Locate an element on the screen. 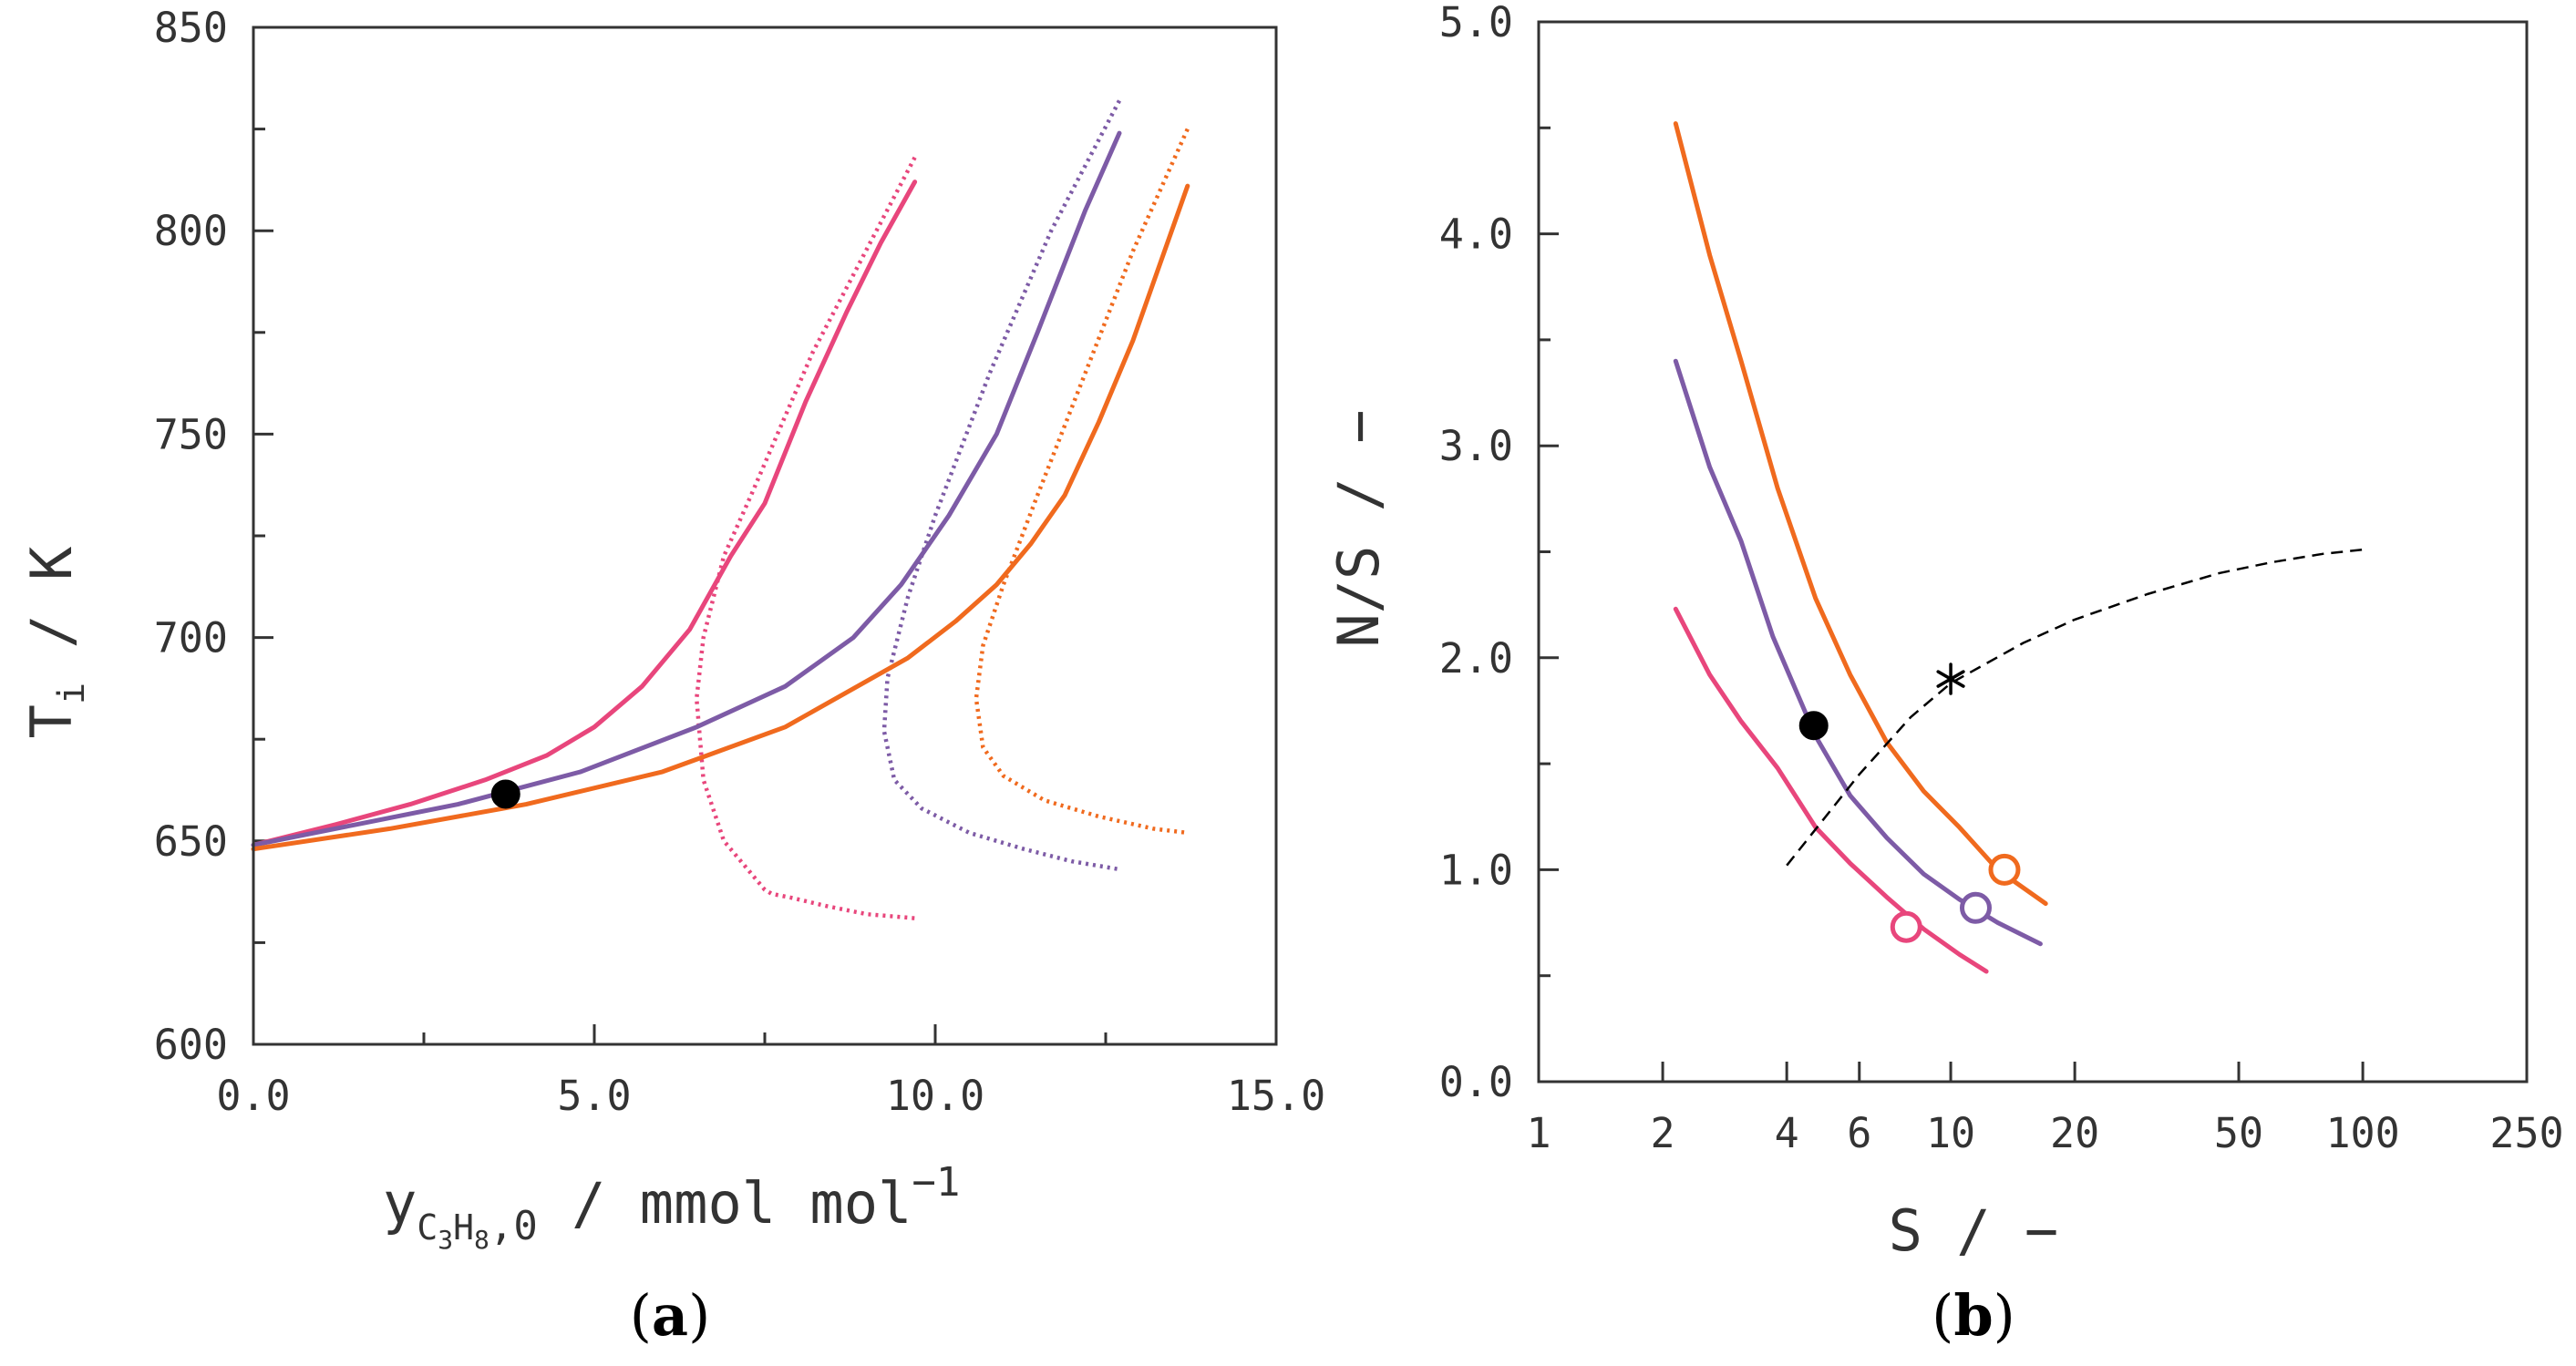 This screenshot has height=1366, width=2576. panel-a-series-pink-dotted is located at coordinates (805, 538).